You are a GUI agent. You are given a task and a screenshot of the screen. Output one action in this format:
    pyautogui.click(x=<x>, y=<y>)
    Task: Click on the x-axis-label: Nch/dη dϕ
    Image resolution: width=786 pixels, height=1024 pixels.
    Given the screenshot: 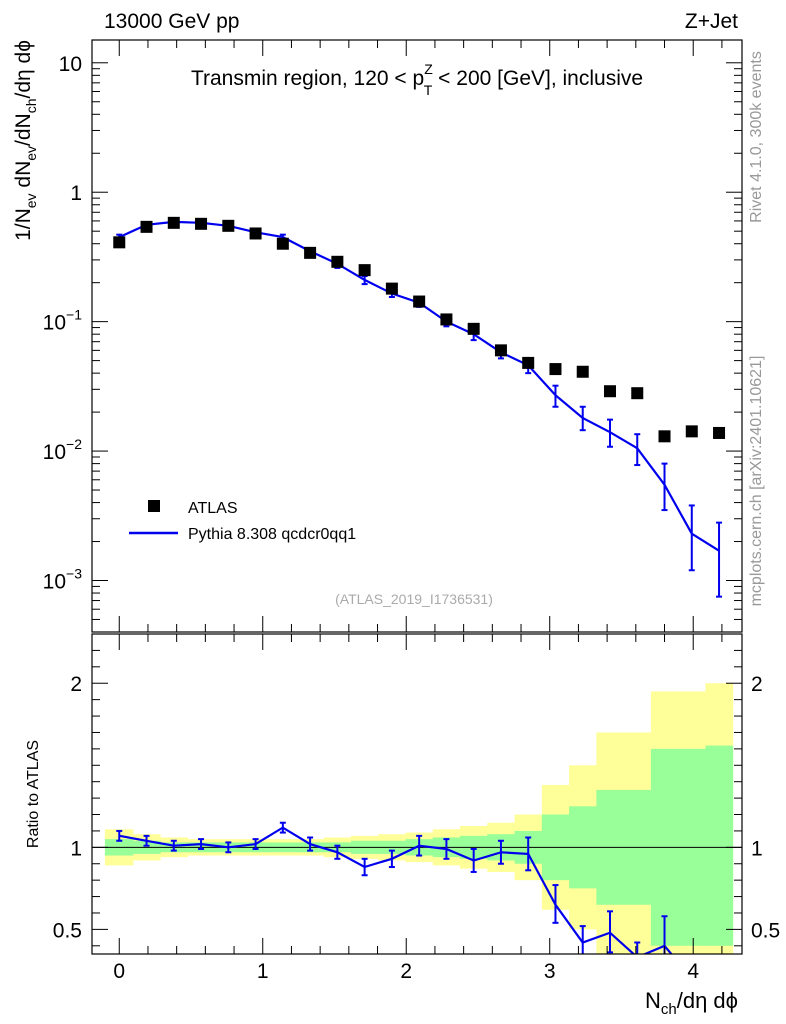 What is the action you would take?
    pyautogui.click(x=691, y=1003)
    